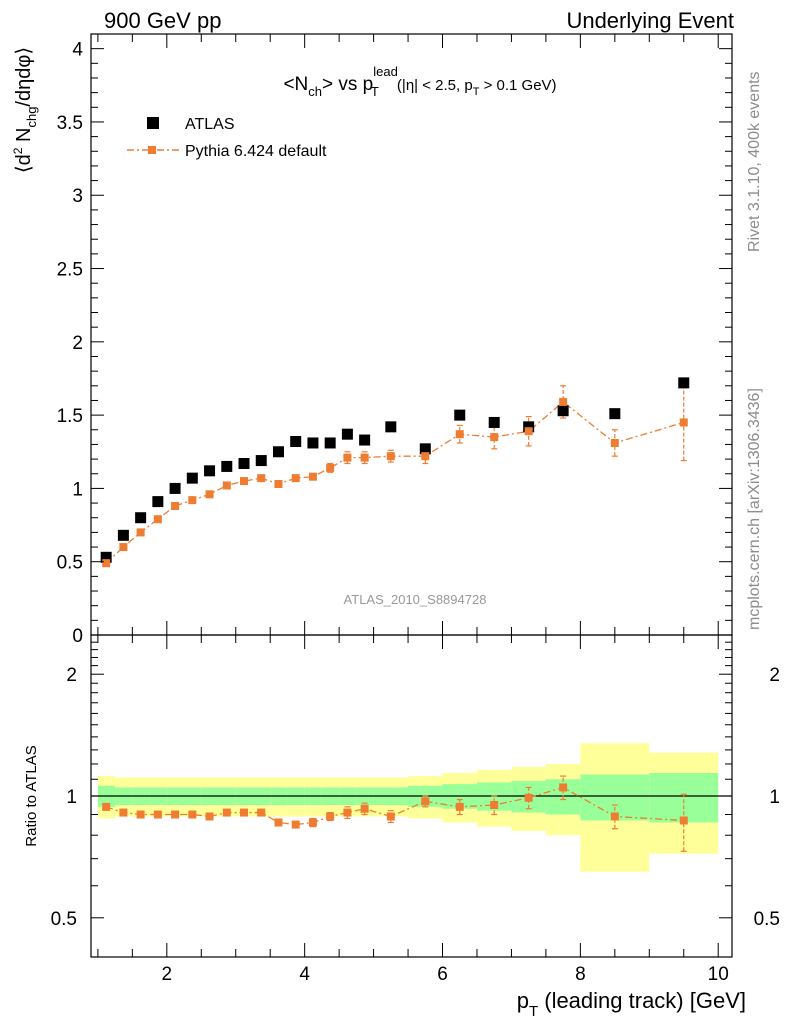 The image size is (786, 1024). I want to click on ratio-uncertainty-bands, so click(408, 807).